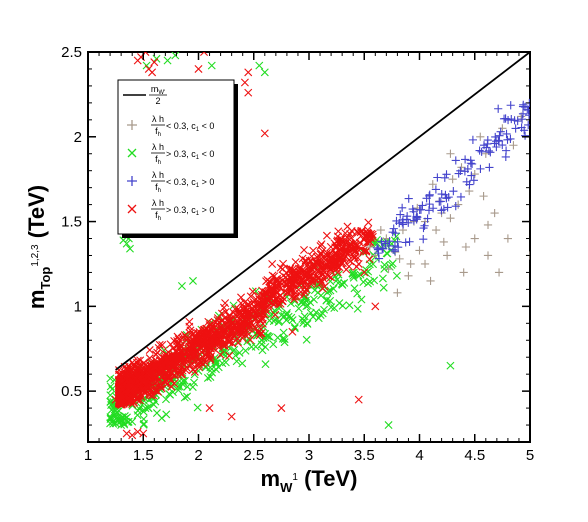 The height and width of the screenshot is (522, 588). What do you see at coordinates (364, 455) in the screenshot?
I see `x-tick-label: 3.5` at bounding box center [364, 455].